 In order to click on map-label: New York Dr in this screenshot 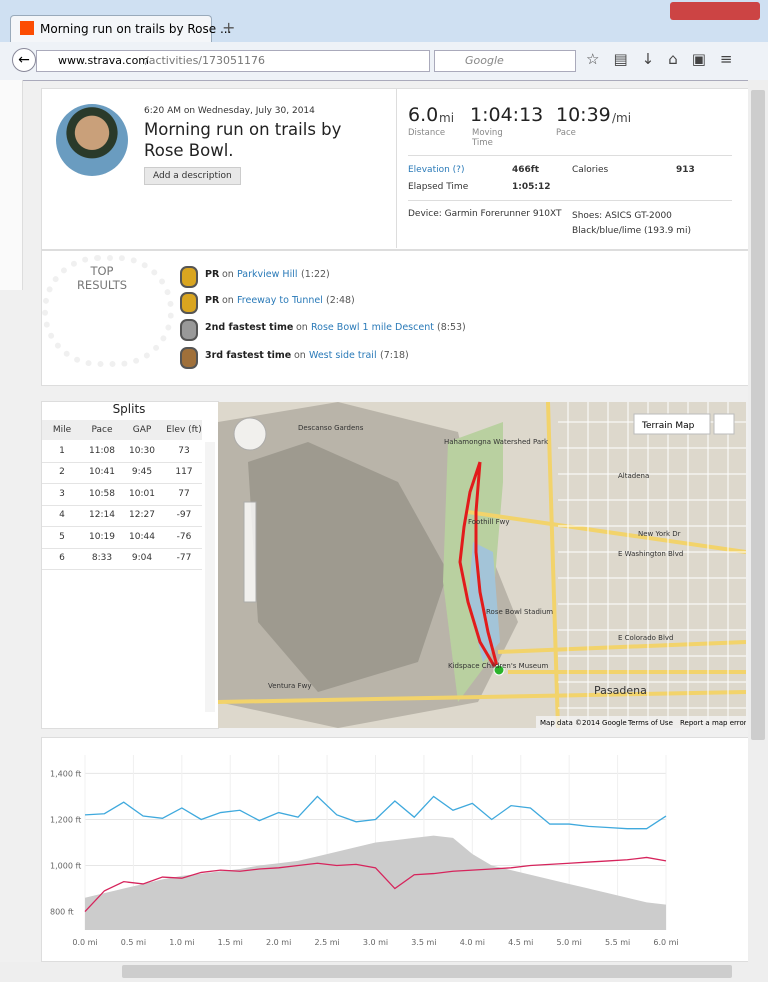, I will do `click(659, 534)`.